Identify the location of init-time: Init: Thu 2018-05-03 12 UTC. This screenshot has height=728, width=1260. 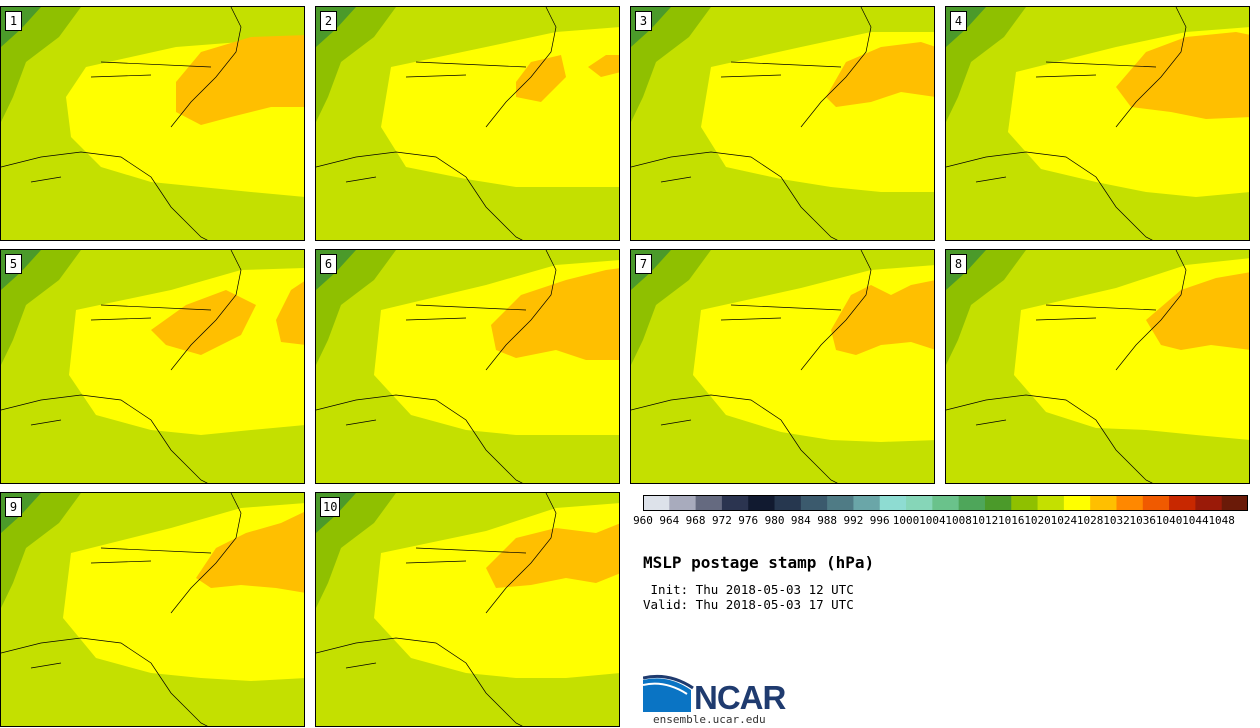
(748, 589).